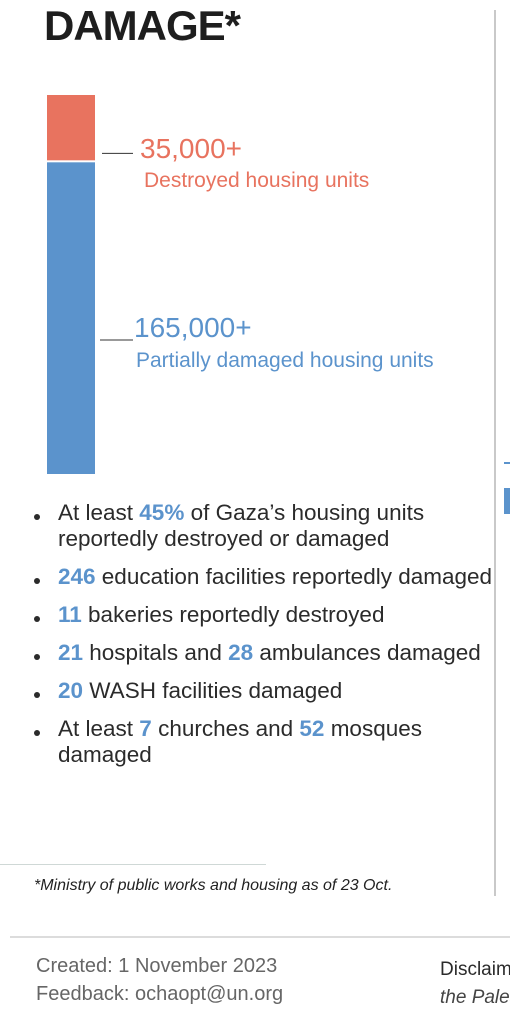 Image resolution: width=510 pixels, height=1022 pixels. Describe the element at coordinates (133, 864) in the screenshot. I see `footnote-divider` at that location.